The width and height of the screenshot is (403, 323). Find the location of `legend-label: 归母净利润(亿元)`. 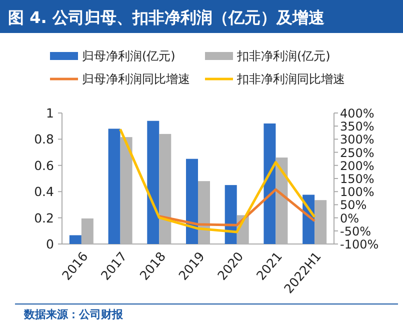

legend-label: 归母净利润(亿元) is located at coordinates (129, 56).